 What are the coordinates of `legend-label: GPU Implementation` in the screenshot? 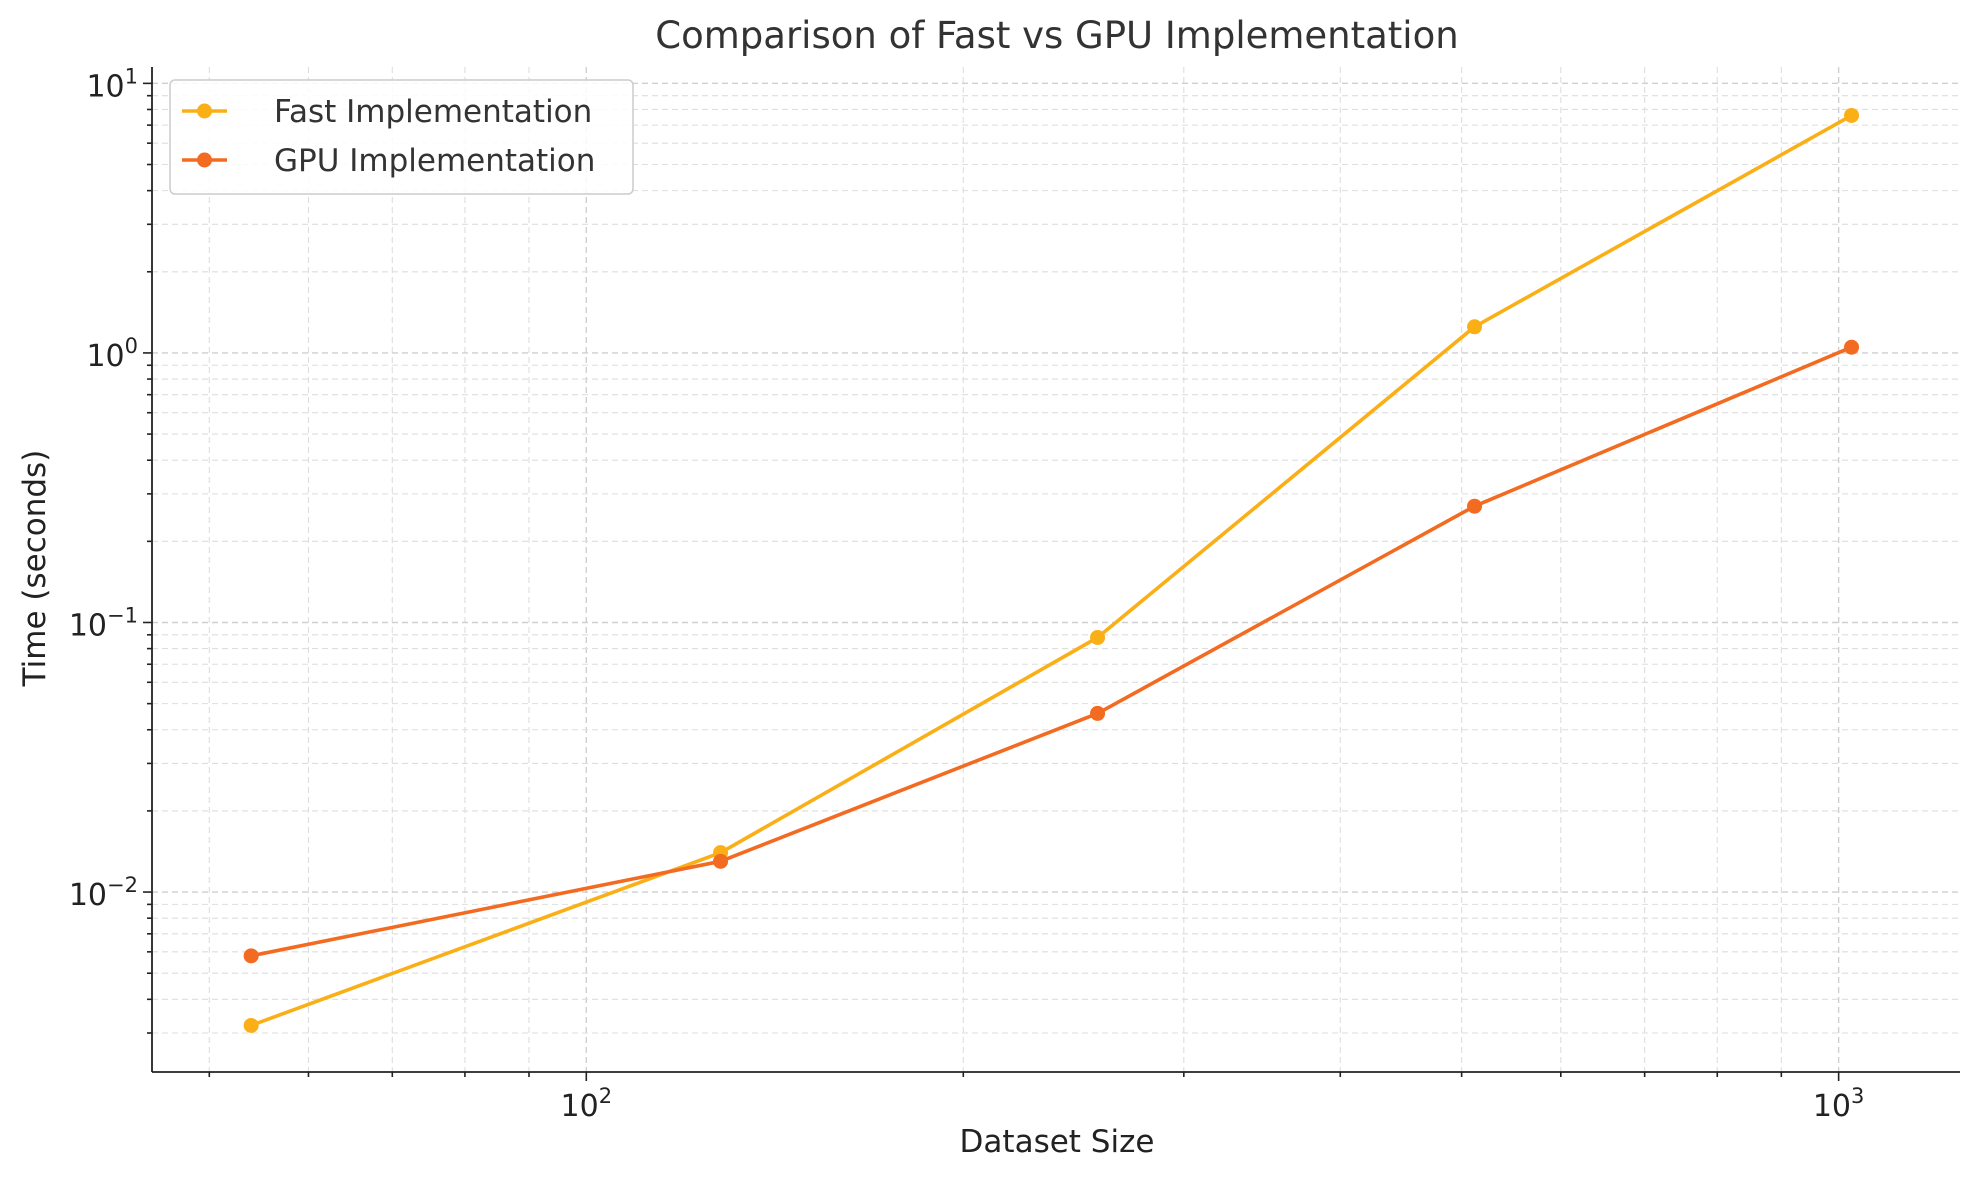 It's located at (434, 161).